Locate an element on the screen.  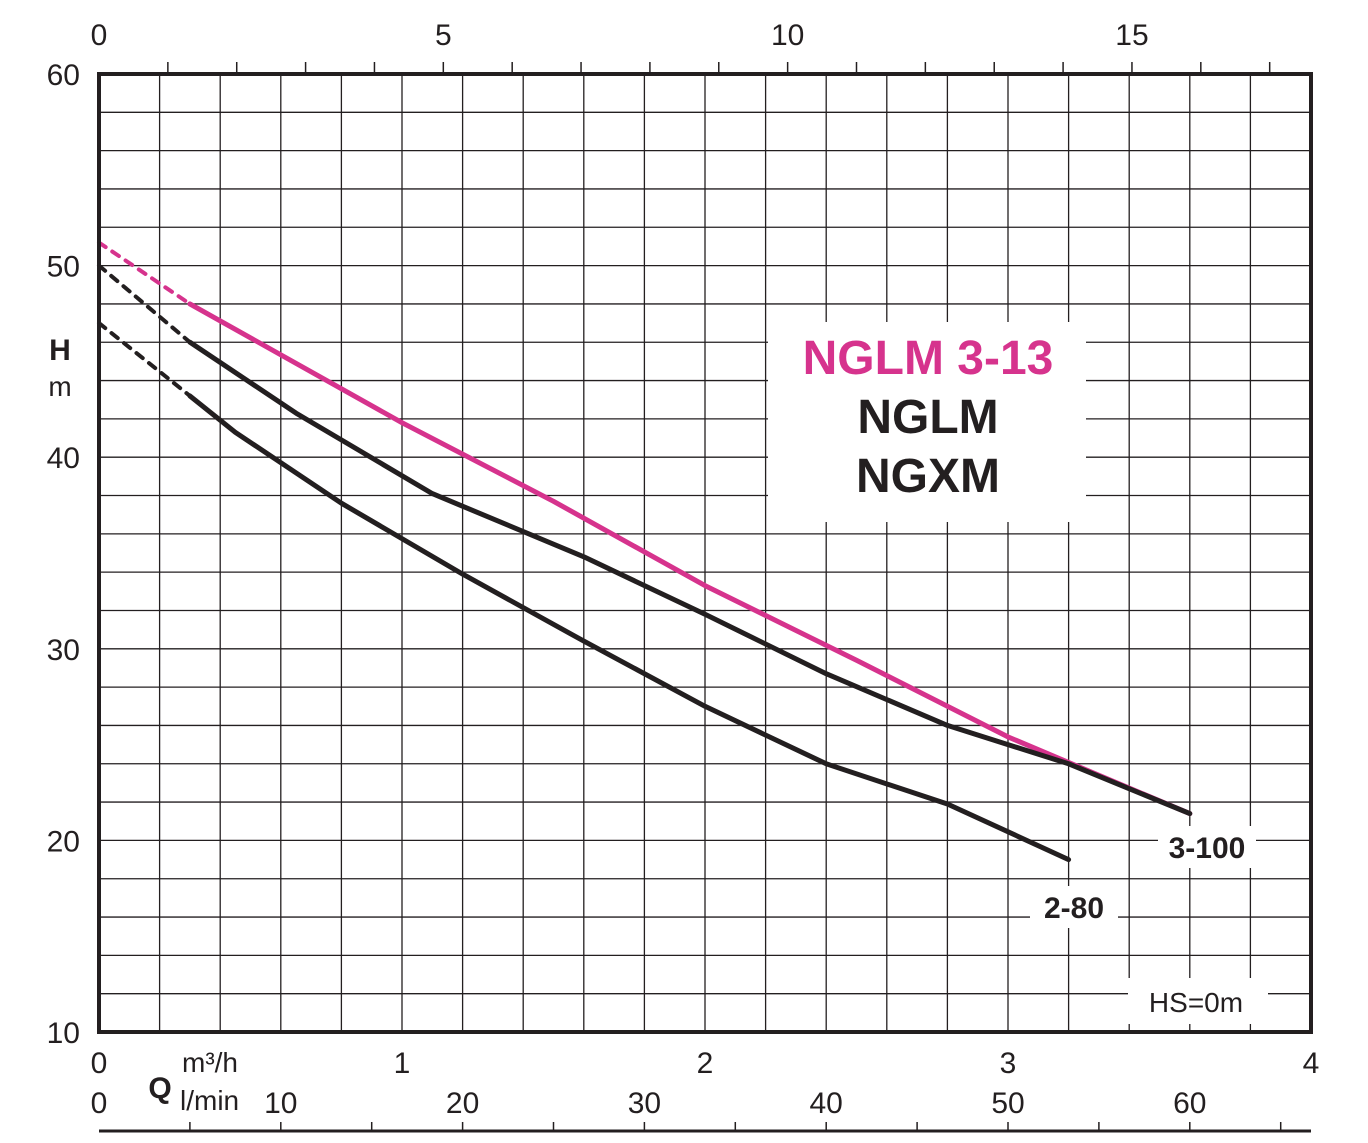
chart-title-line-1: NGLM 3-13 is located at coordinates (928, 358).